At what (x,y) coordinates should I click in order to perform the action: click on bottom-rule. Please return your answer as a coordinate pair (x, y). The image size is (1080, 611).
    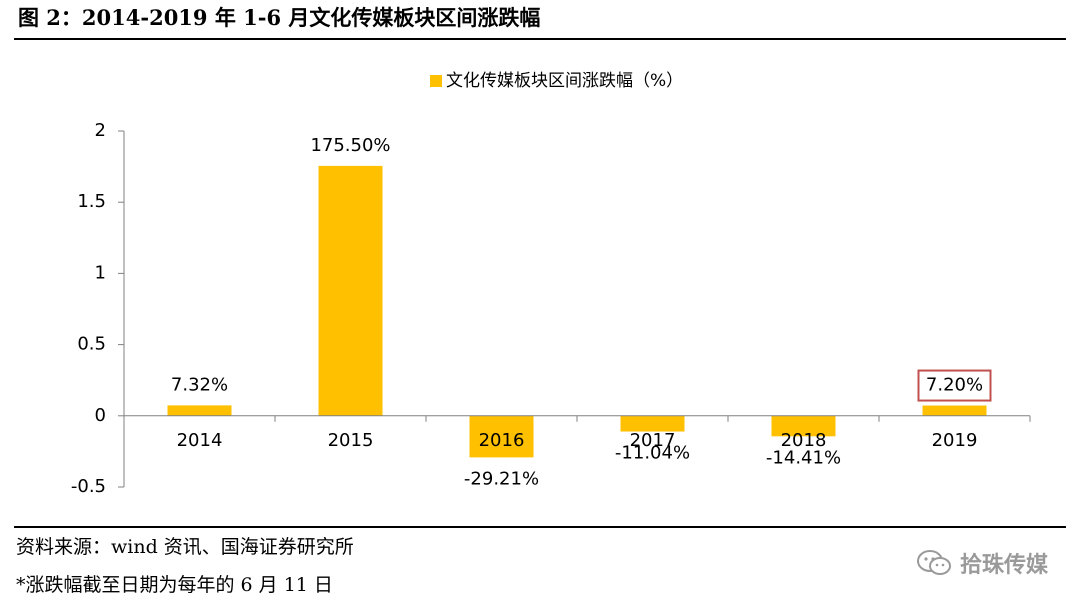
    Looking at the image, I should click on (540, 527).